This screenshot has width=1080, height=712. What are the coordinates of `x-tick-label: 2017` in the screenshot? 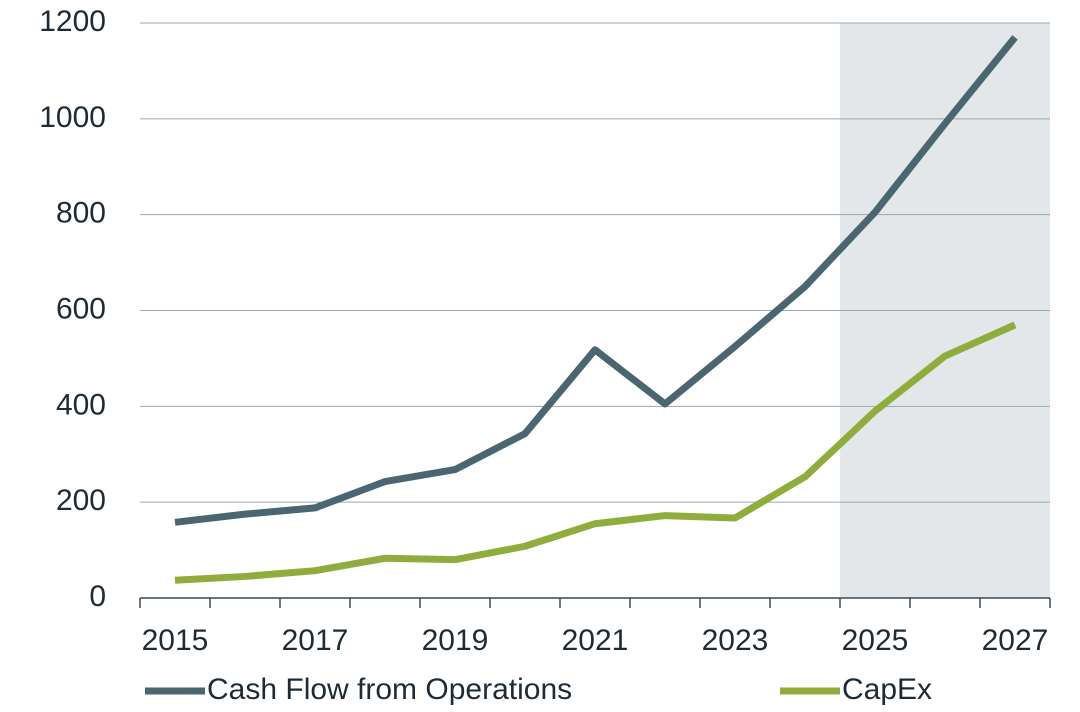 It's located at (315, 640).